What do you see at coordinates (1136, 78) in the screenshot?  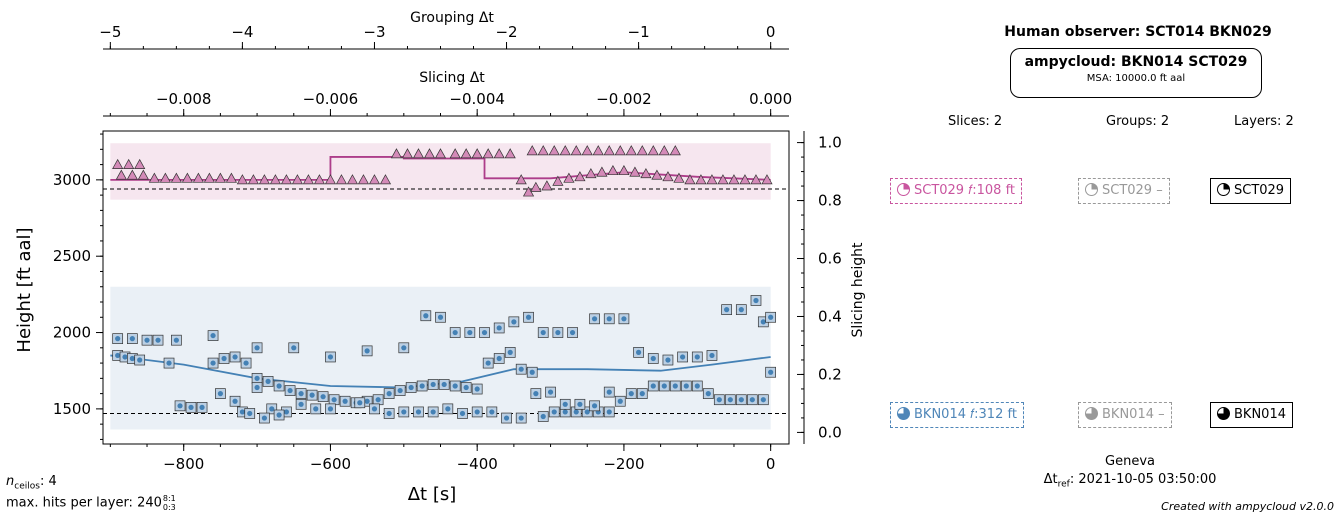 I see `msa-value: MSA: 10000.0 ft aal` at bounding box center [1136, 78].